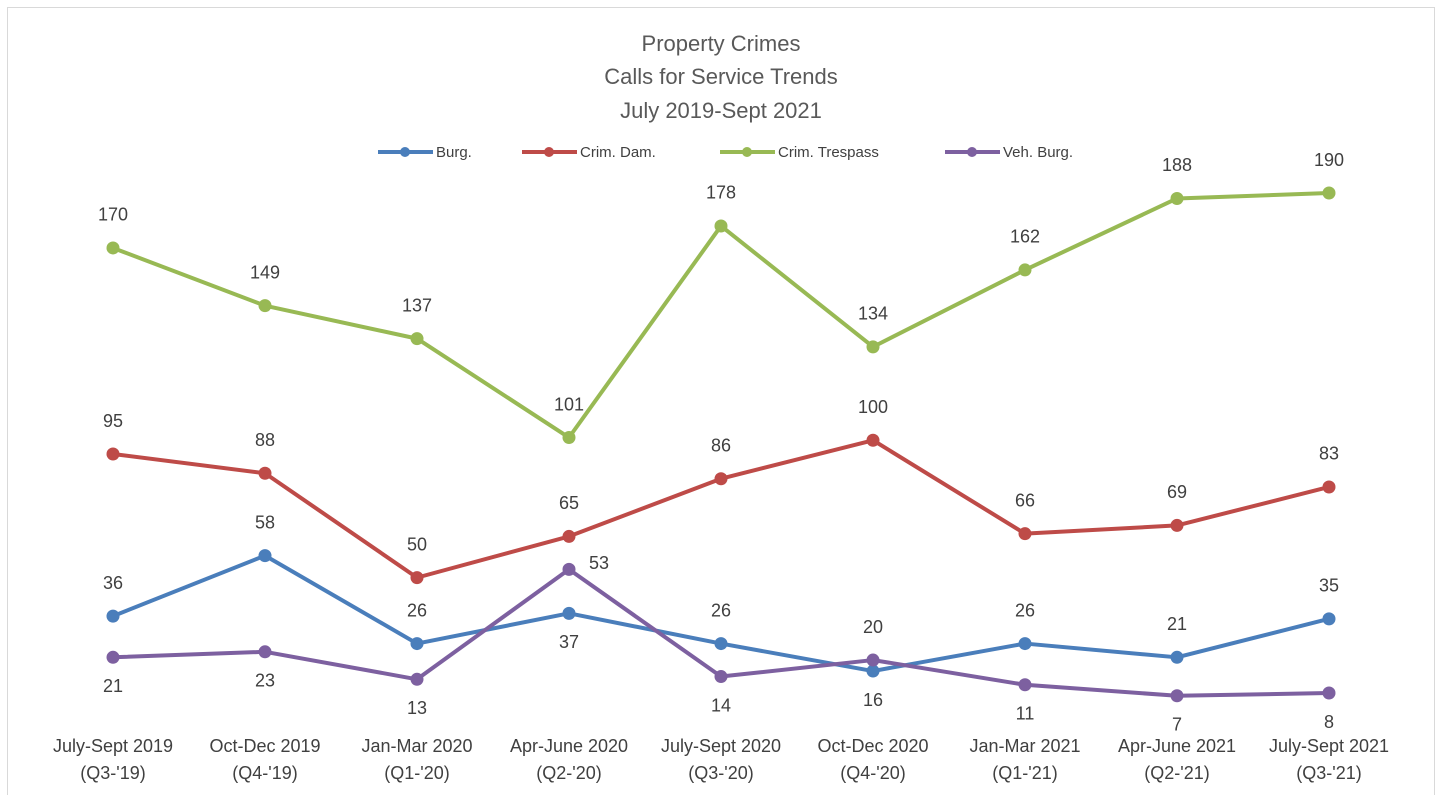 The height and width of the screenshot is (800, 1442). What do you see at coordinates (417, 544) in the screenshot?
I see `data-label: 50` at bounding box center [417, 544].